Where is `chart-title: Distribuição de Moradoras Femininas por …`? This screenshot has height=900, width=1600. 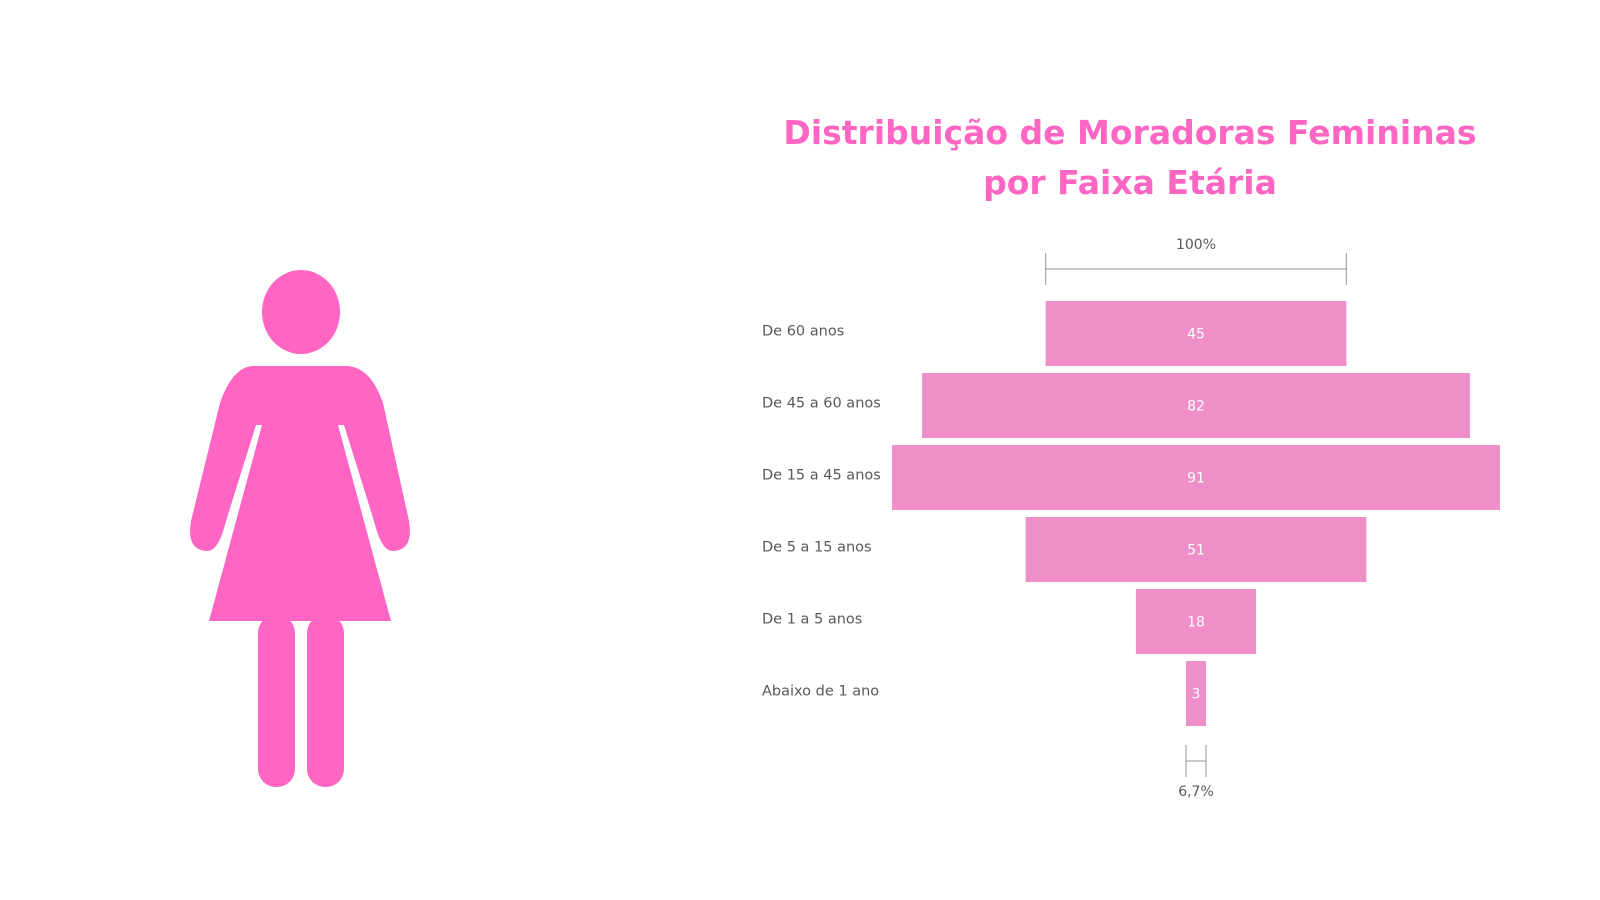 chart-title: Distribuição de Moradoras Femininas por … is located at coordinates (1130, 158).